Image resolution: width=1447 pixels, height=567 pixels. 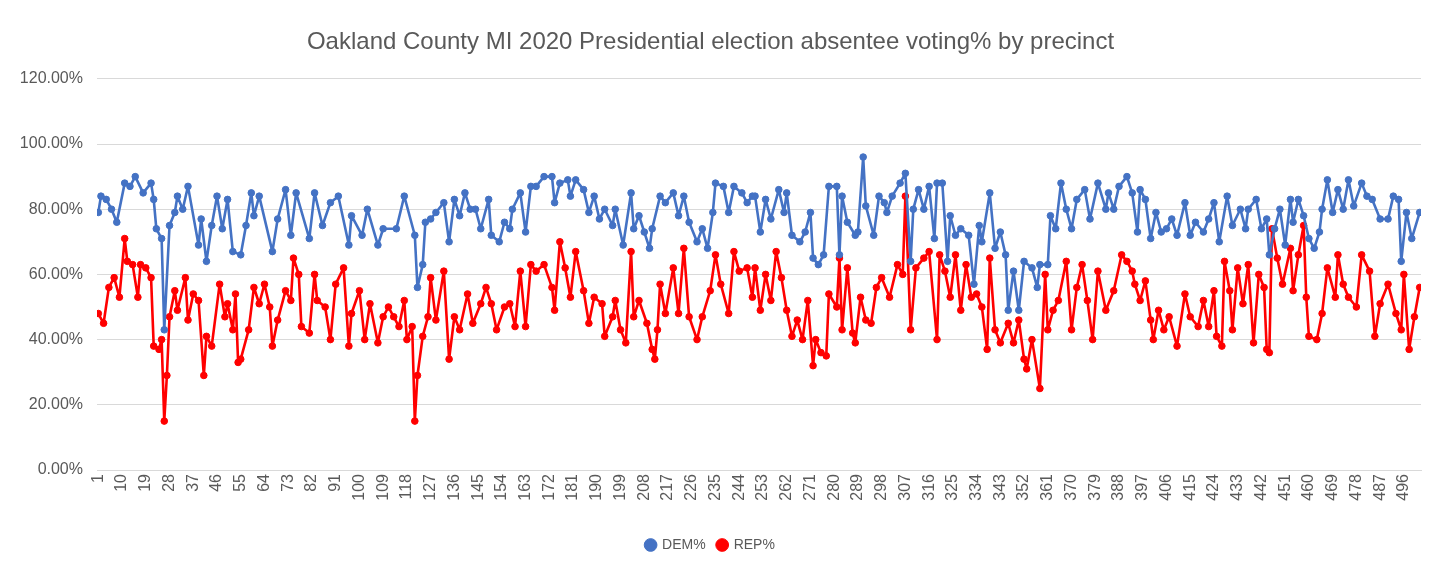 What do you see at coordinates (358, 487) in the screenshot?
I see `x-tick-label: 100` at bounding box center [358, 487].